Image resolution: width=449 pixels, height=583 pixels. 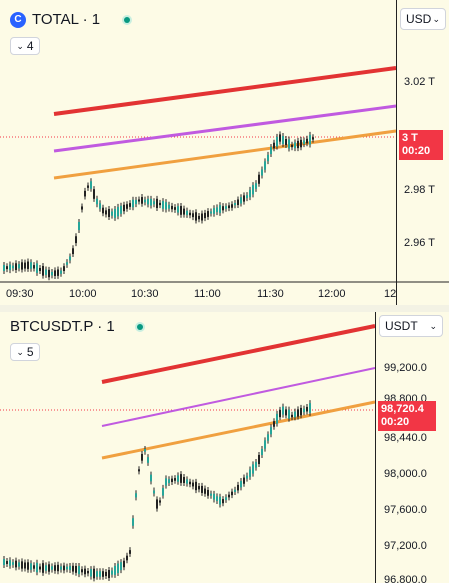 What do you see at coordinates (375, 447) in the screenshot?
I see `price-axis-separator` at bounding box center [375, 447].